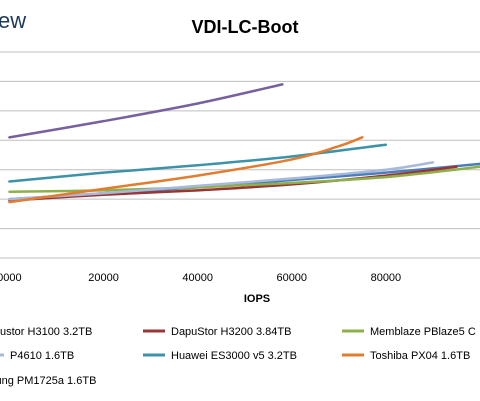 This screenshot has height=401, width=480. I want to click on legend-label-2: Memblaze PBlaze5 C, so click(423, 332).